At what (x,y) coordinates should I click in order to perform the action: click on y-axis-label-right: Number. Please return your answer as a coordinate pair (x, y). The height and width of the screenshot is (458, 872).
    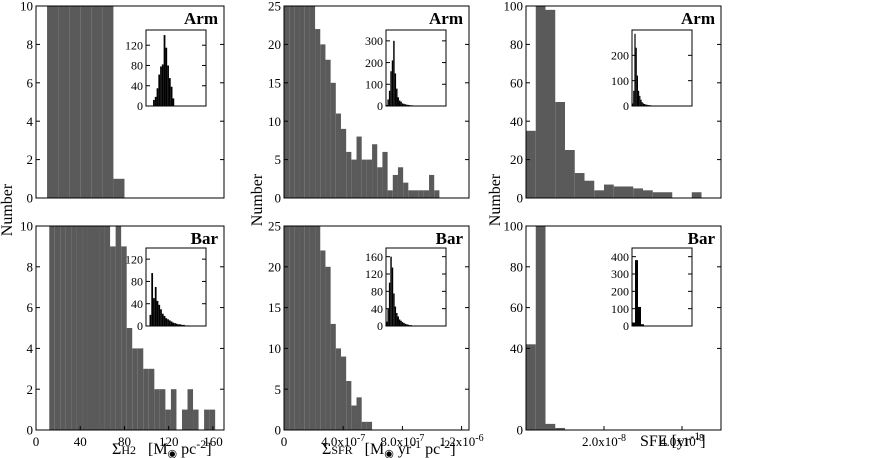
    Looking at the image, I should click on (495, 199).